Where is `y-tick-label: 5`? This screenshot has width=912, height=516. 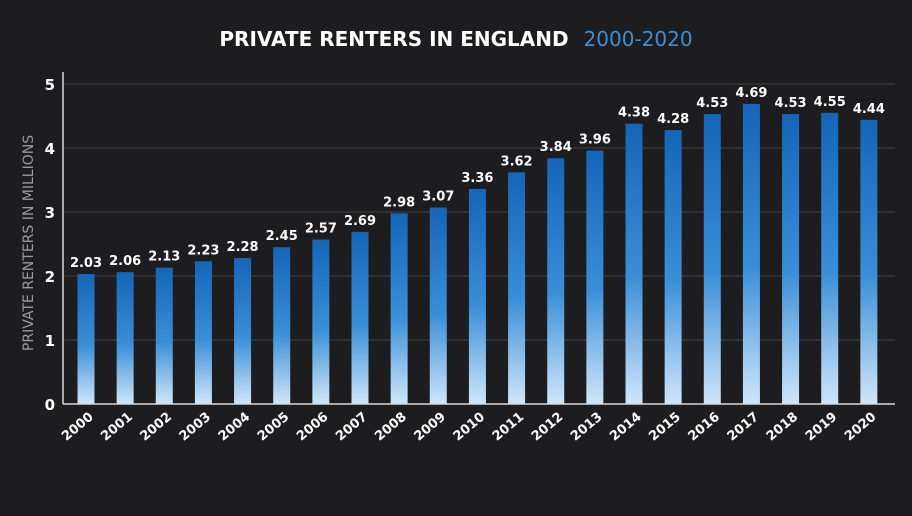
y-tick-label: 5 is located at coordinates (50, 85).